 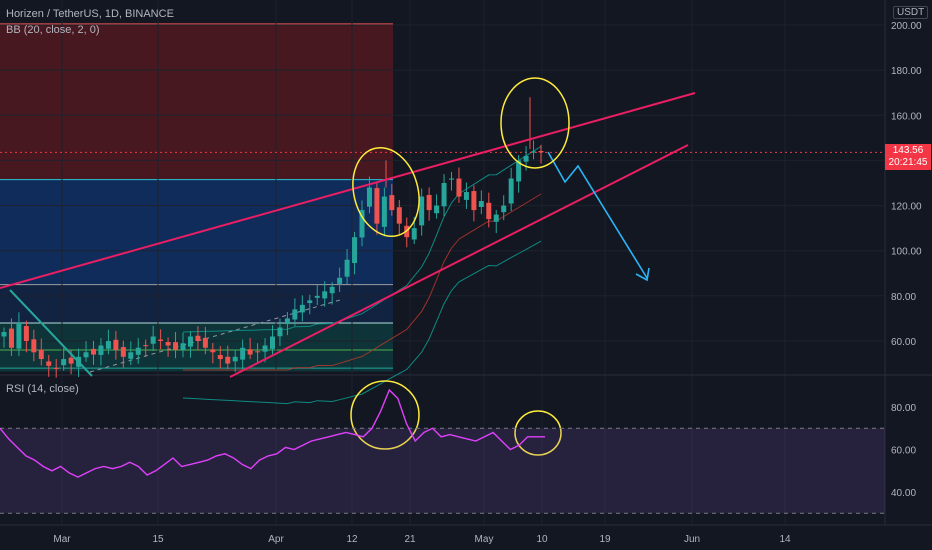 What do you see at coordinates (908, 162) in the screenshot?
I see `countdown: 20:21:45` at bounding box center [908, 162].